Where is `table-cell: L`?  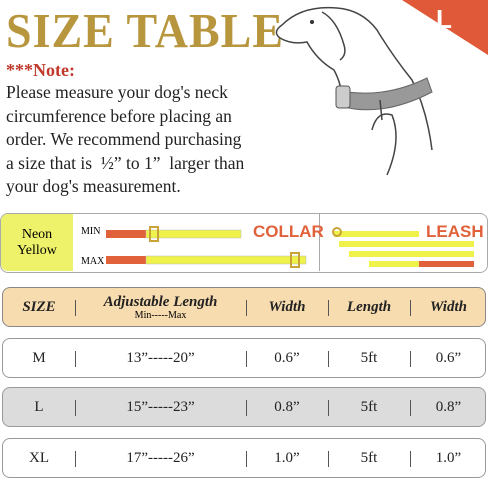
table-cell: L is located at coordinates (39, 407).